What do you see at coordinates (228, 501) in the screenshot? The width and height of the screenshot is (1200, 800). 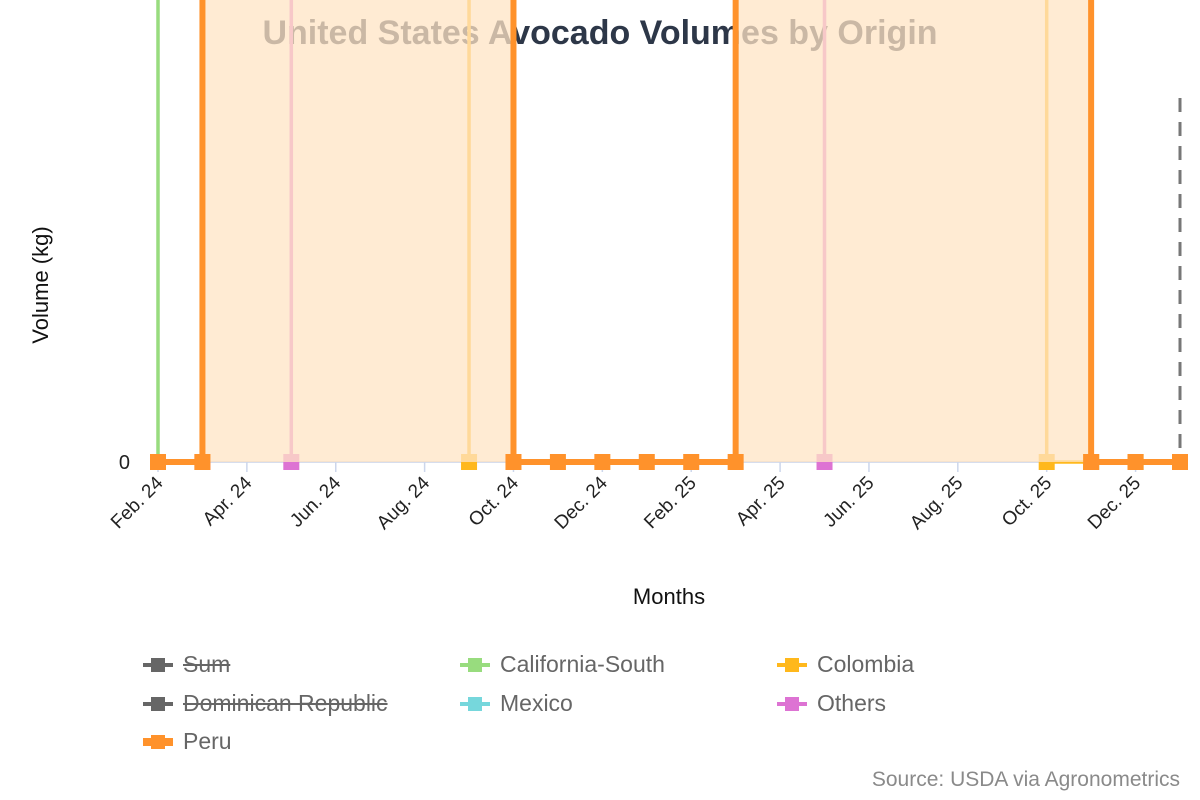 I see `x-tick-label: Apr. 24` at bounding box center [228, 501].